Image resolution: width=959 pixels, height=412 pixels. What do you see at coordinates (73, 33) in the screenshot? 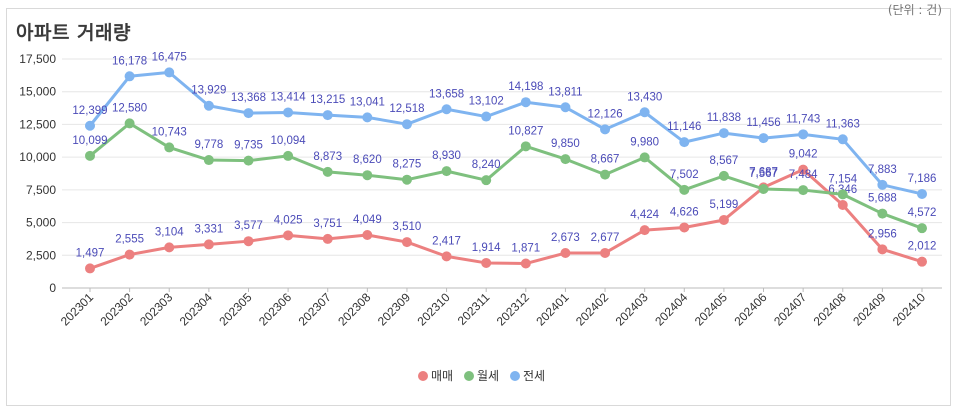
I see `chart-title: 아파트 거래량` at bounding box center [73, 33].